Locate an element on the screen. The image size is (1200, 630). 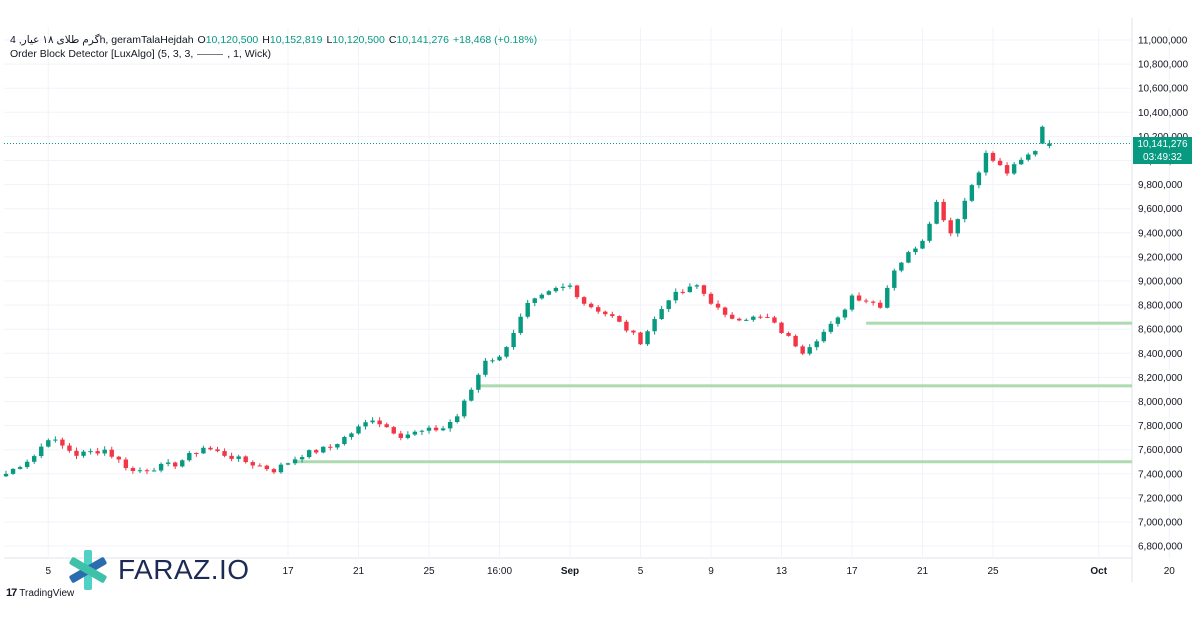
time-axis: 5 17 21 25 16:00 Sep 5 9 13 17 21 25 Oct 20 is located at coordinates (611, 571).